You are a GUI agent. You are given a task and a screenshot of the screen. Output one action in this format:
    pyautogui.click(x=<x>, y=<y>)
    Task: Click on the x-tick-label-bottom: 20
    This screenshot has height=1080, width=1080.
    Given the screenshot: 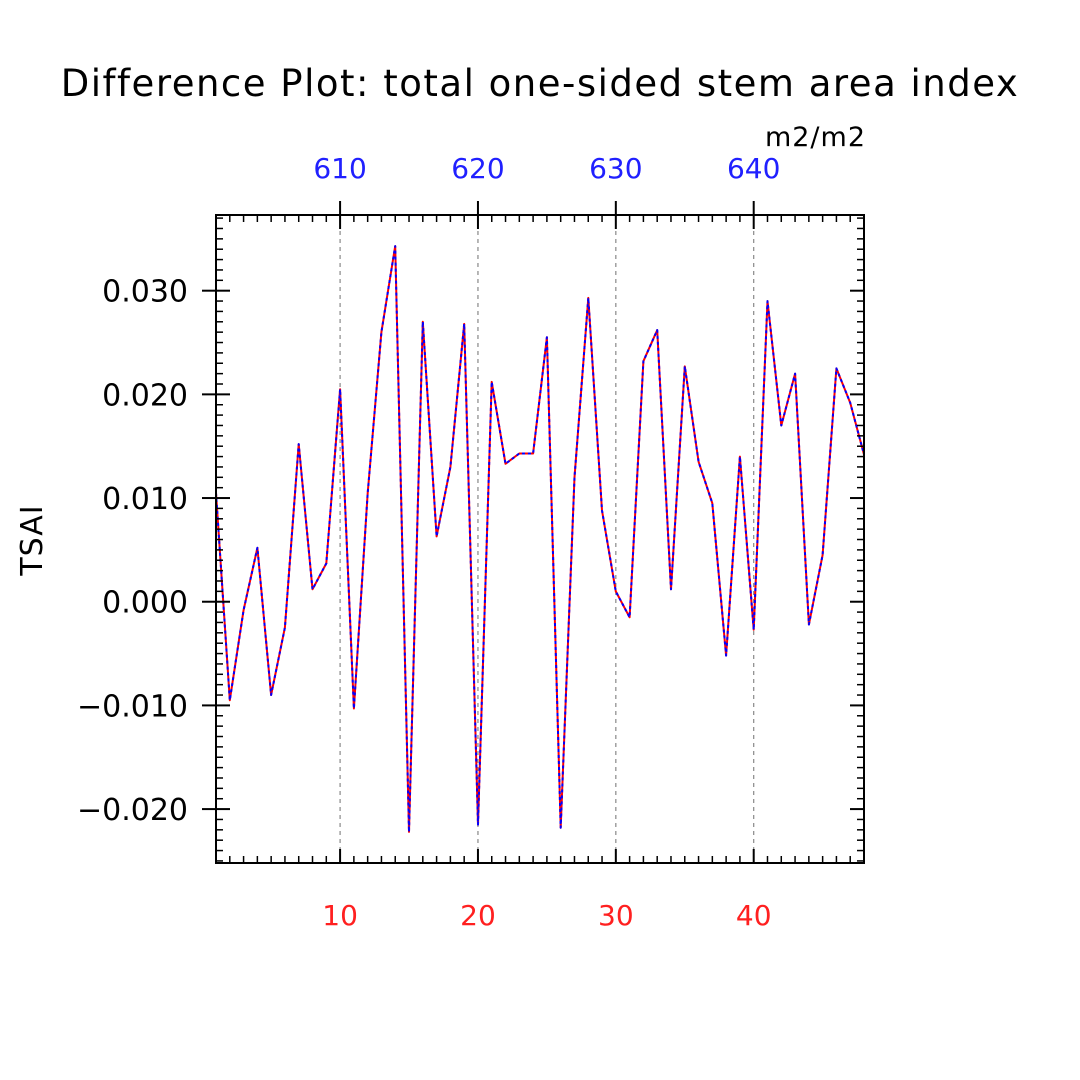 What is the action you would take?
    pyautogui.click(x=478, y=915)
    